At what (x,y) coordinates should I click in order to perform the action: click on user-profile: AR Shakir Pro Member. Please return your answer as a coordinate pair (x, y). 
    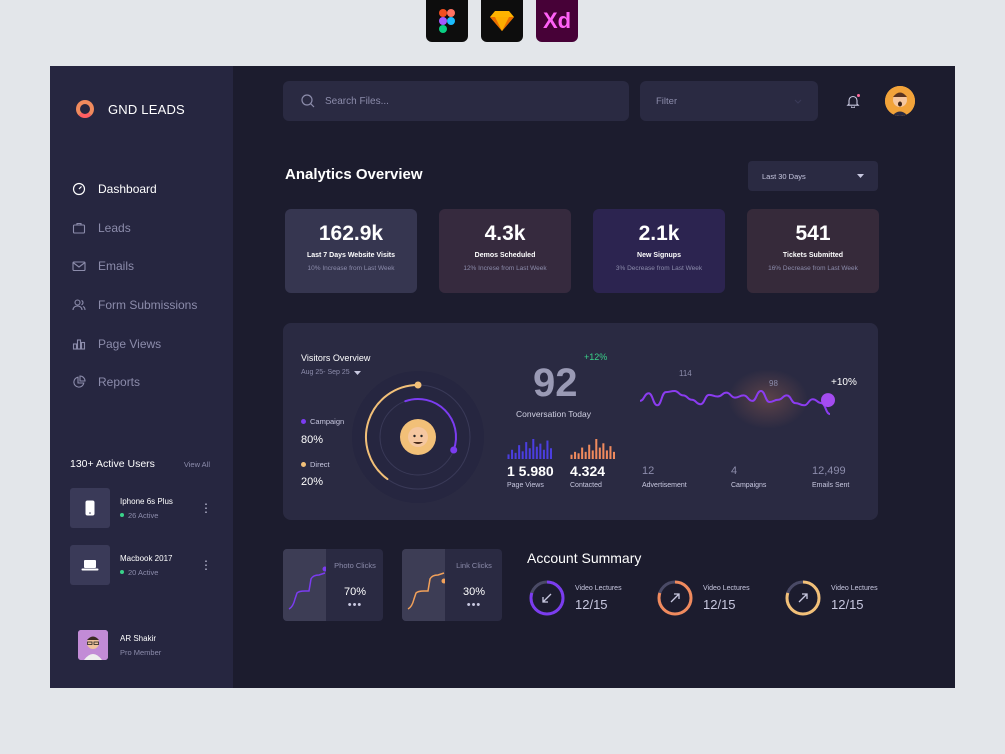
    Looking at the image, I should click on (119, 645).